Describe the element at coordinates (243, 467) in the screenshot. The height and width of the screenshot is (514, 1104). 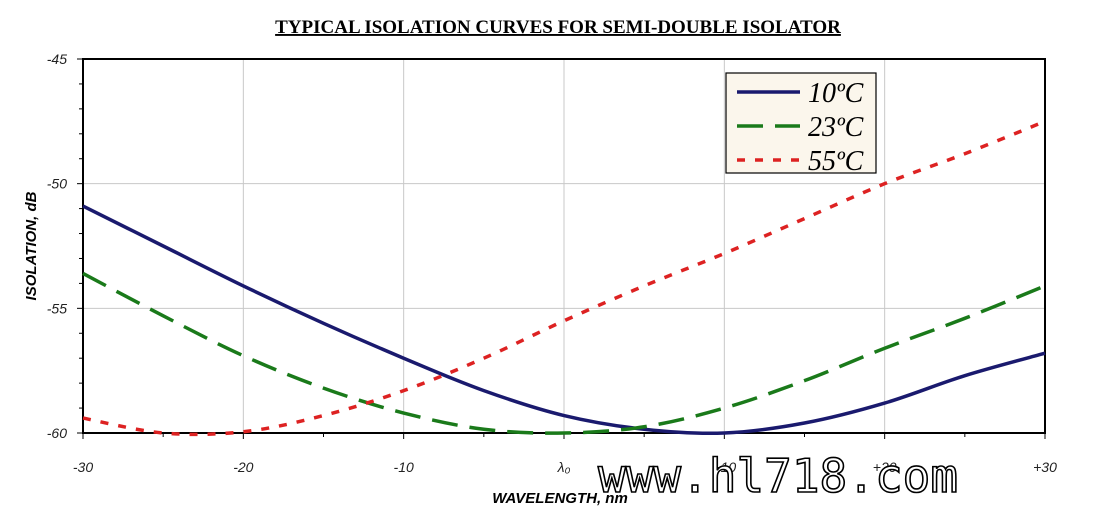
I see `x-tick-label: -20` at that location.